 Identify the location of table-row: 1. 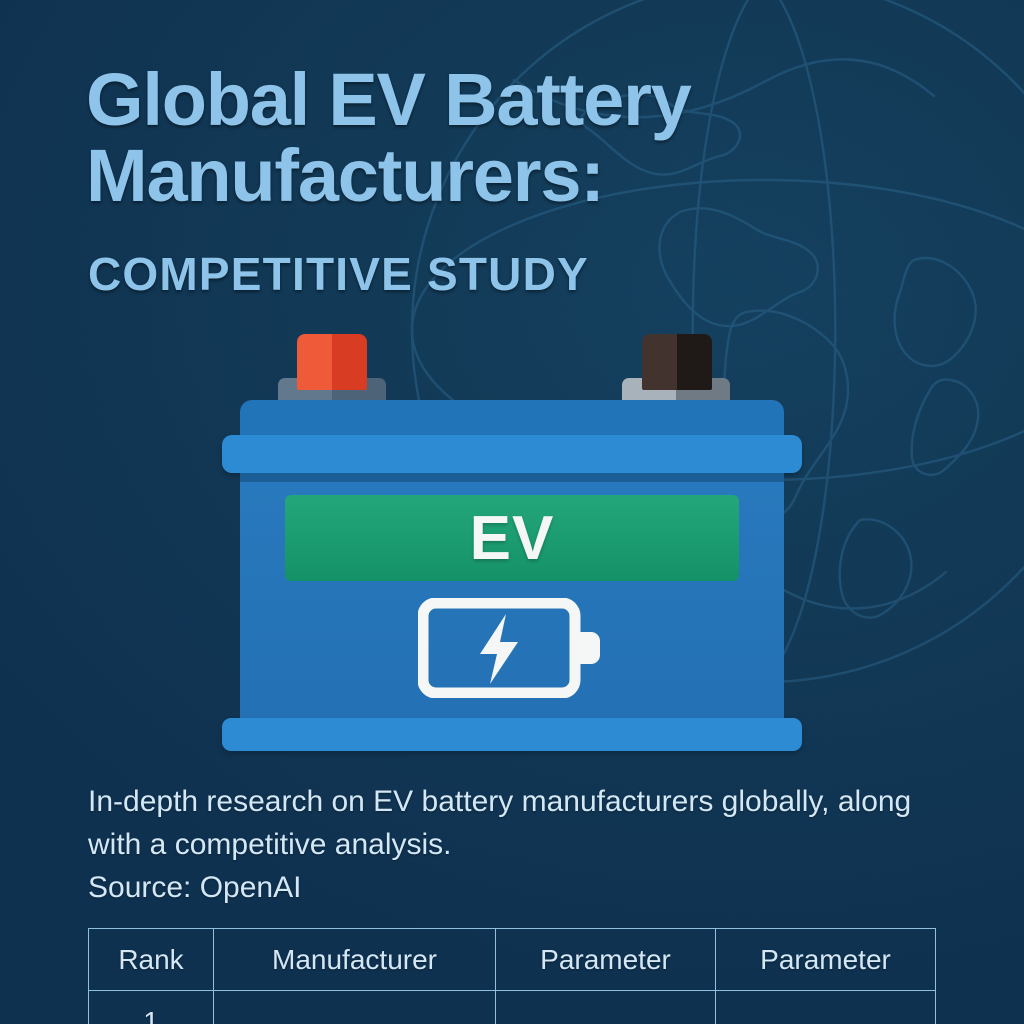
(512, 1007).